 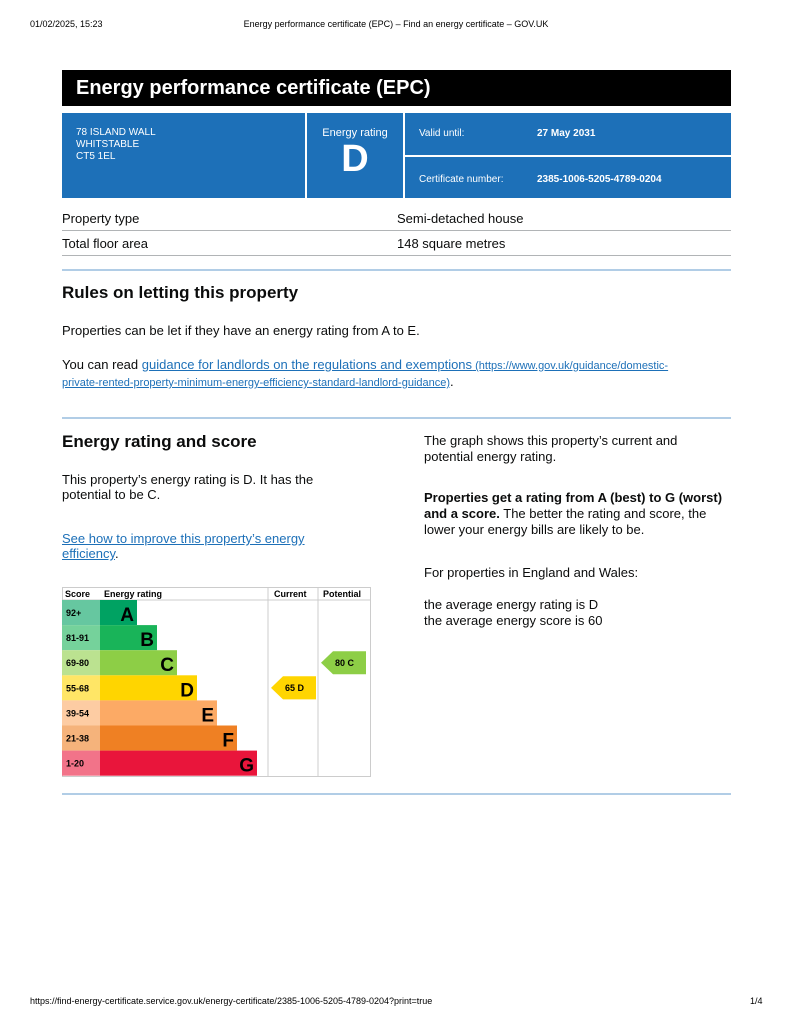 What do you see at coordinates (108, 144) in the screenshot?
I see `address-line: WHITSTABLE` at bounding box center [108, 144].